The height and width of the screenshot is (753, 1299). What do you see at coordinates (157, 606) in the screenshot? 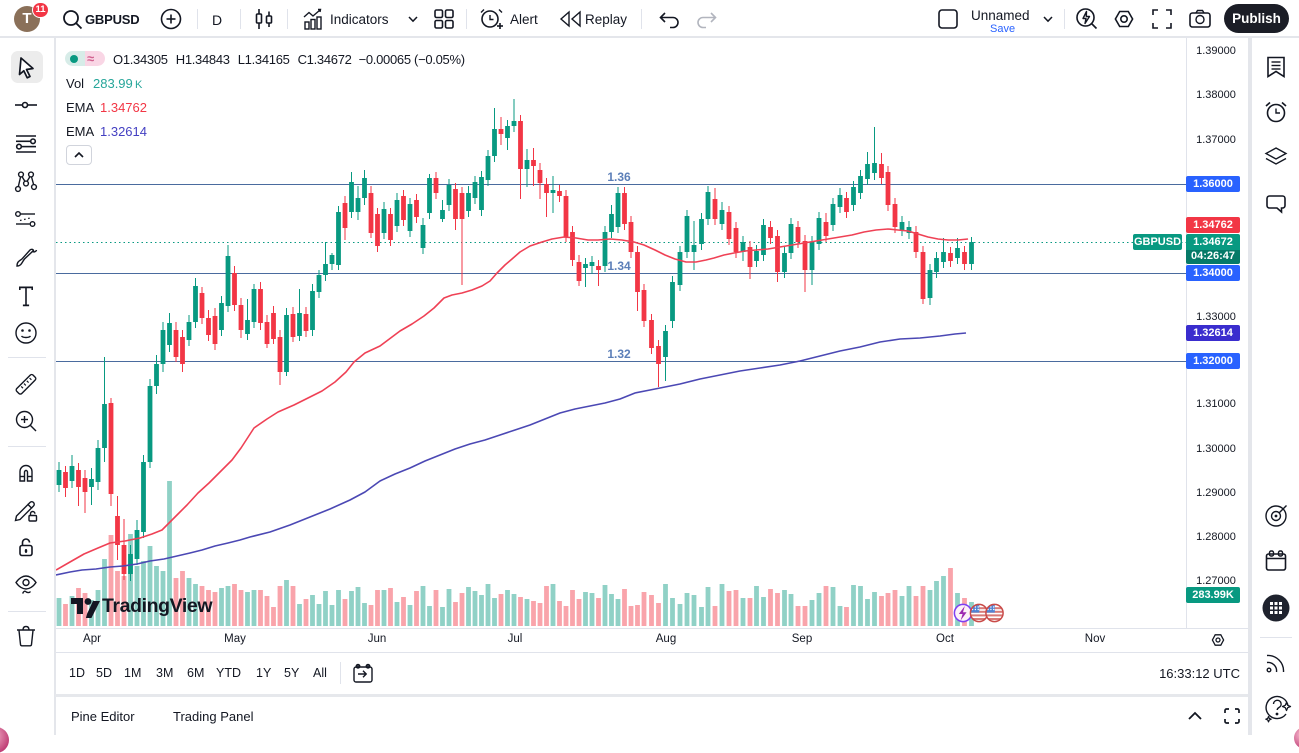
I see `svg-text: TradingView` at bounding box center [157, 606].